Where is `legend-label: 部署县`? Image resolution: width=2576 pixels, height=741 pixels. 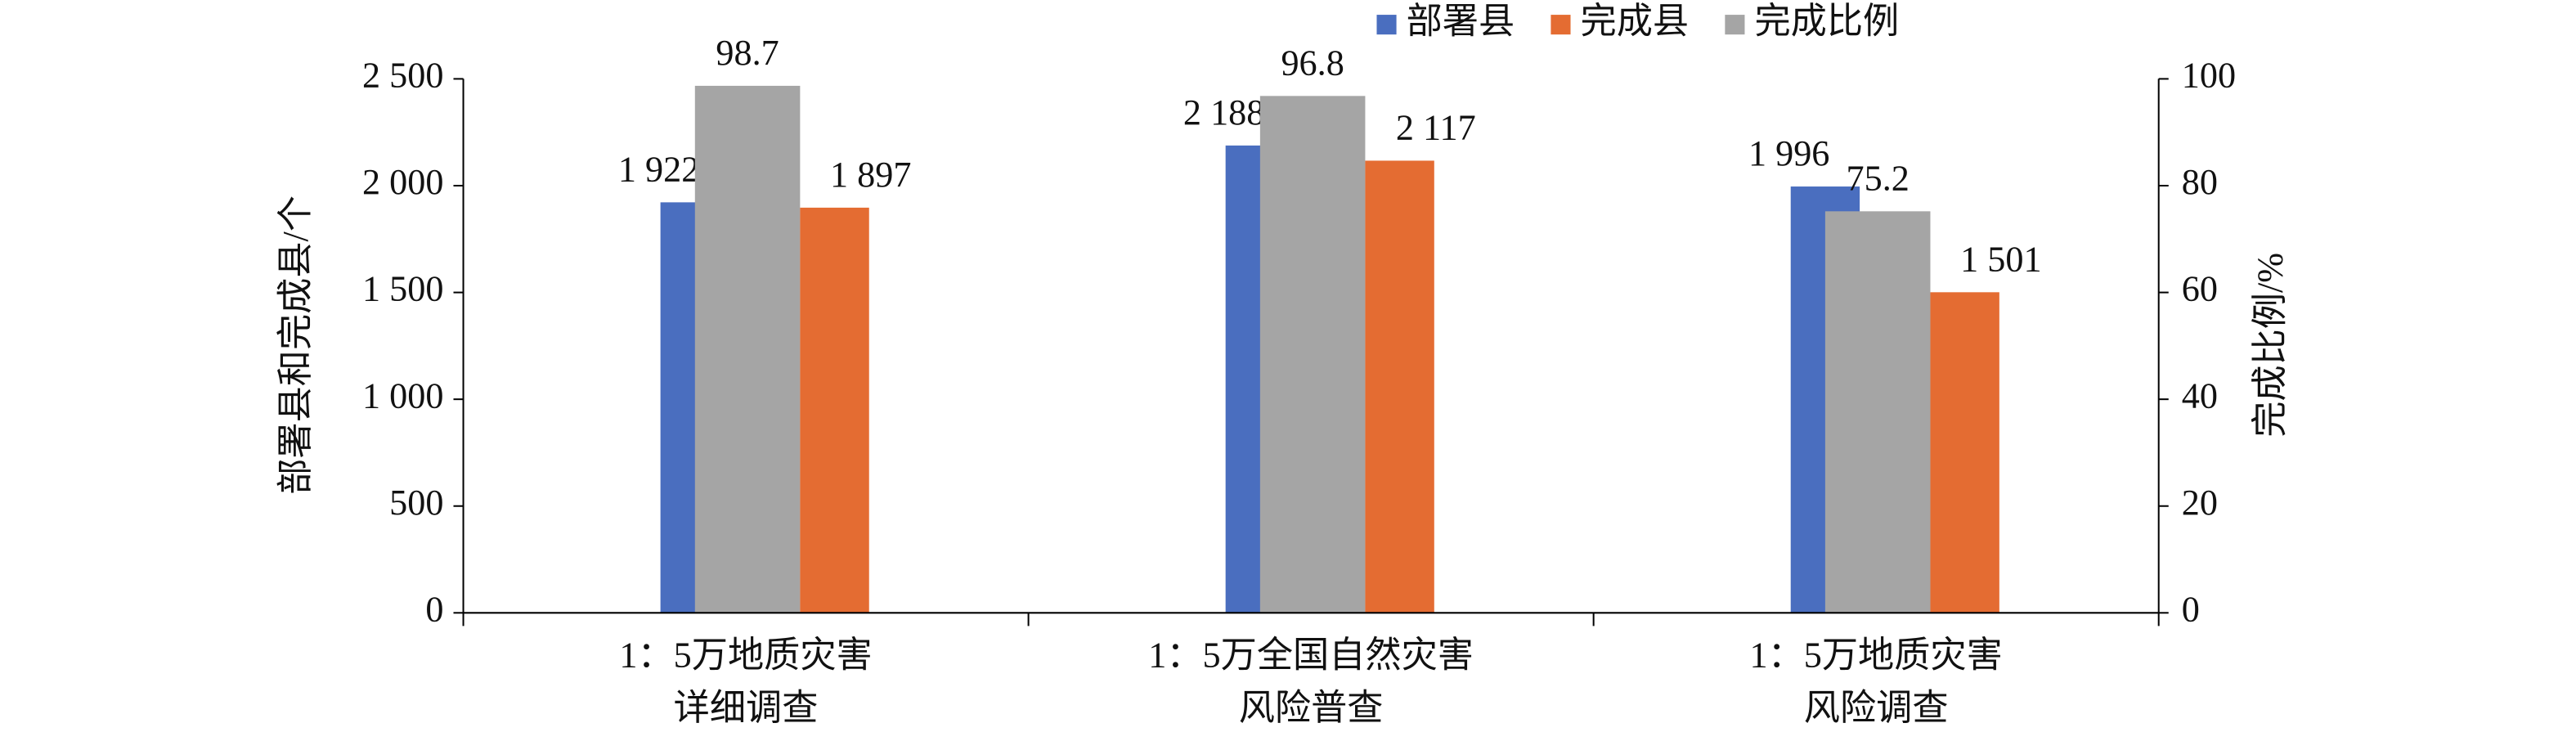 legend-label: 部署县 is located at coordinates (1461, 21).